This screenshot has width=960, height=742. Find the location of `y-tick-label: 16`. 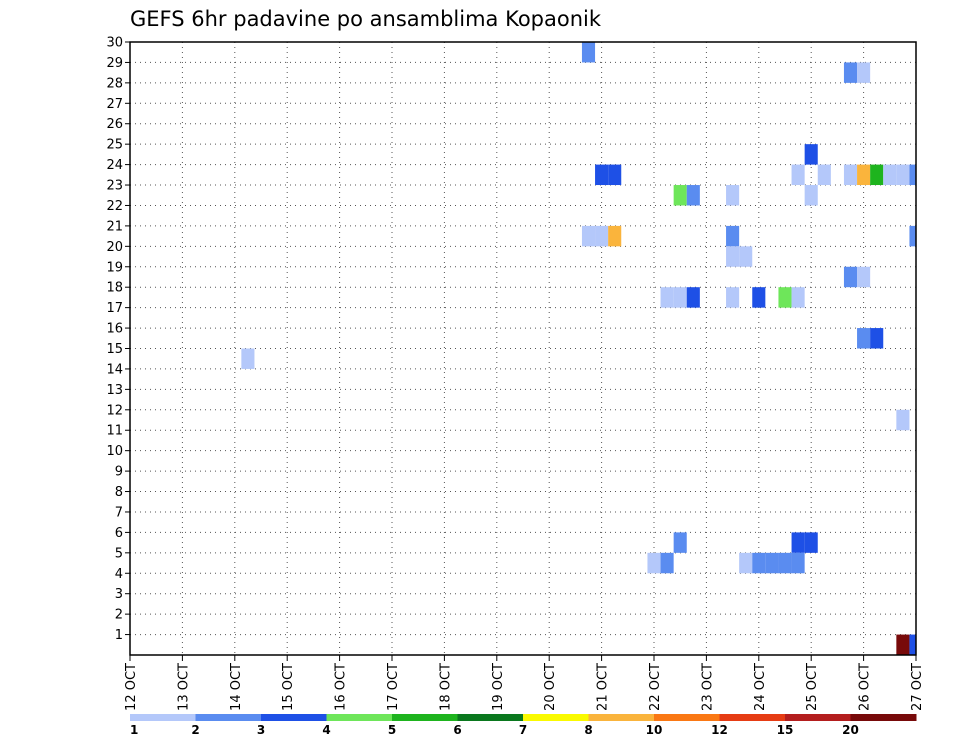

y-tick-label: 16 is located at coordinates (114, 329).